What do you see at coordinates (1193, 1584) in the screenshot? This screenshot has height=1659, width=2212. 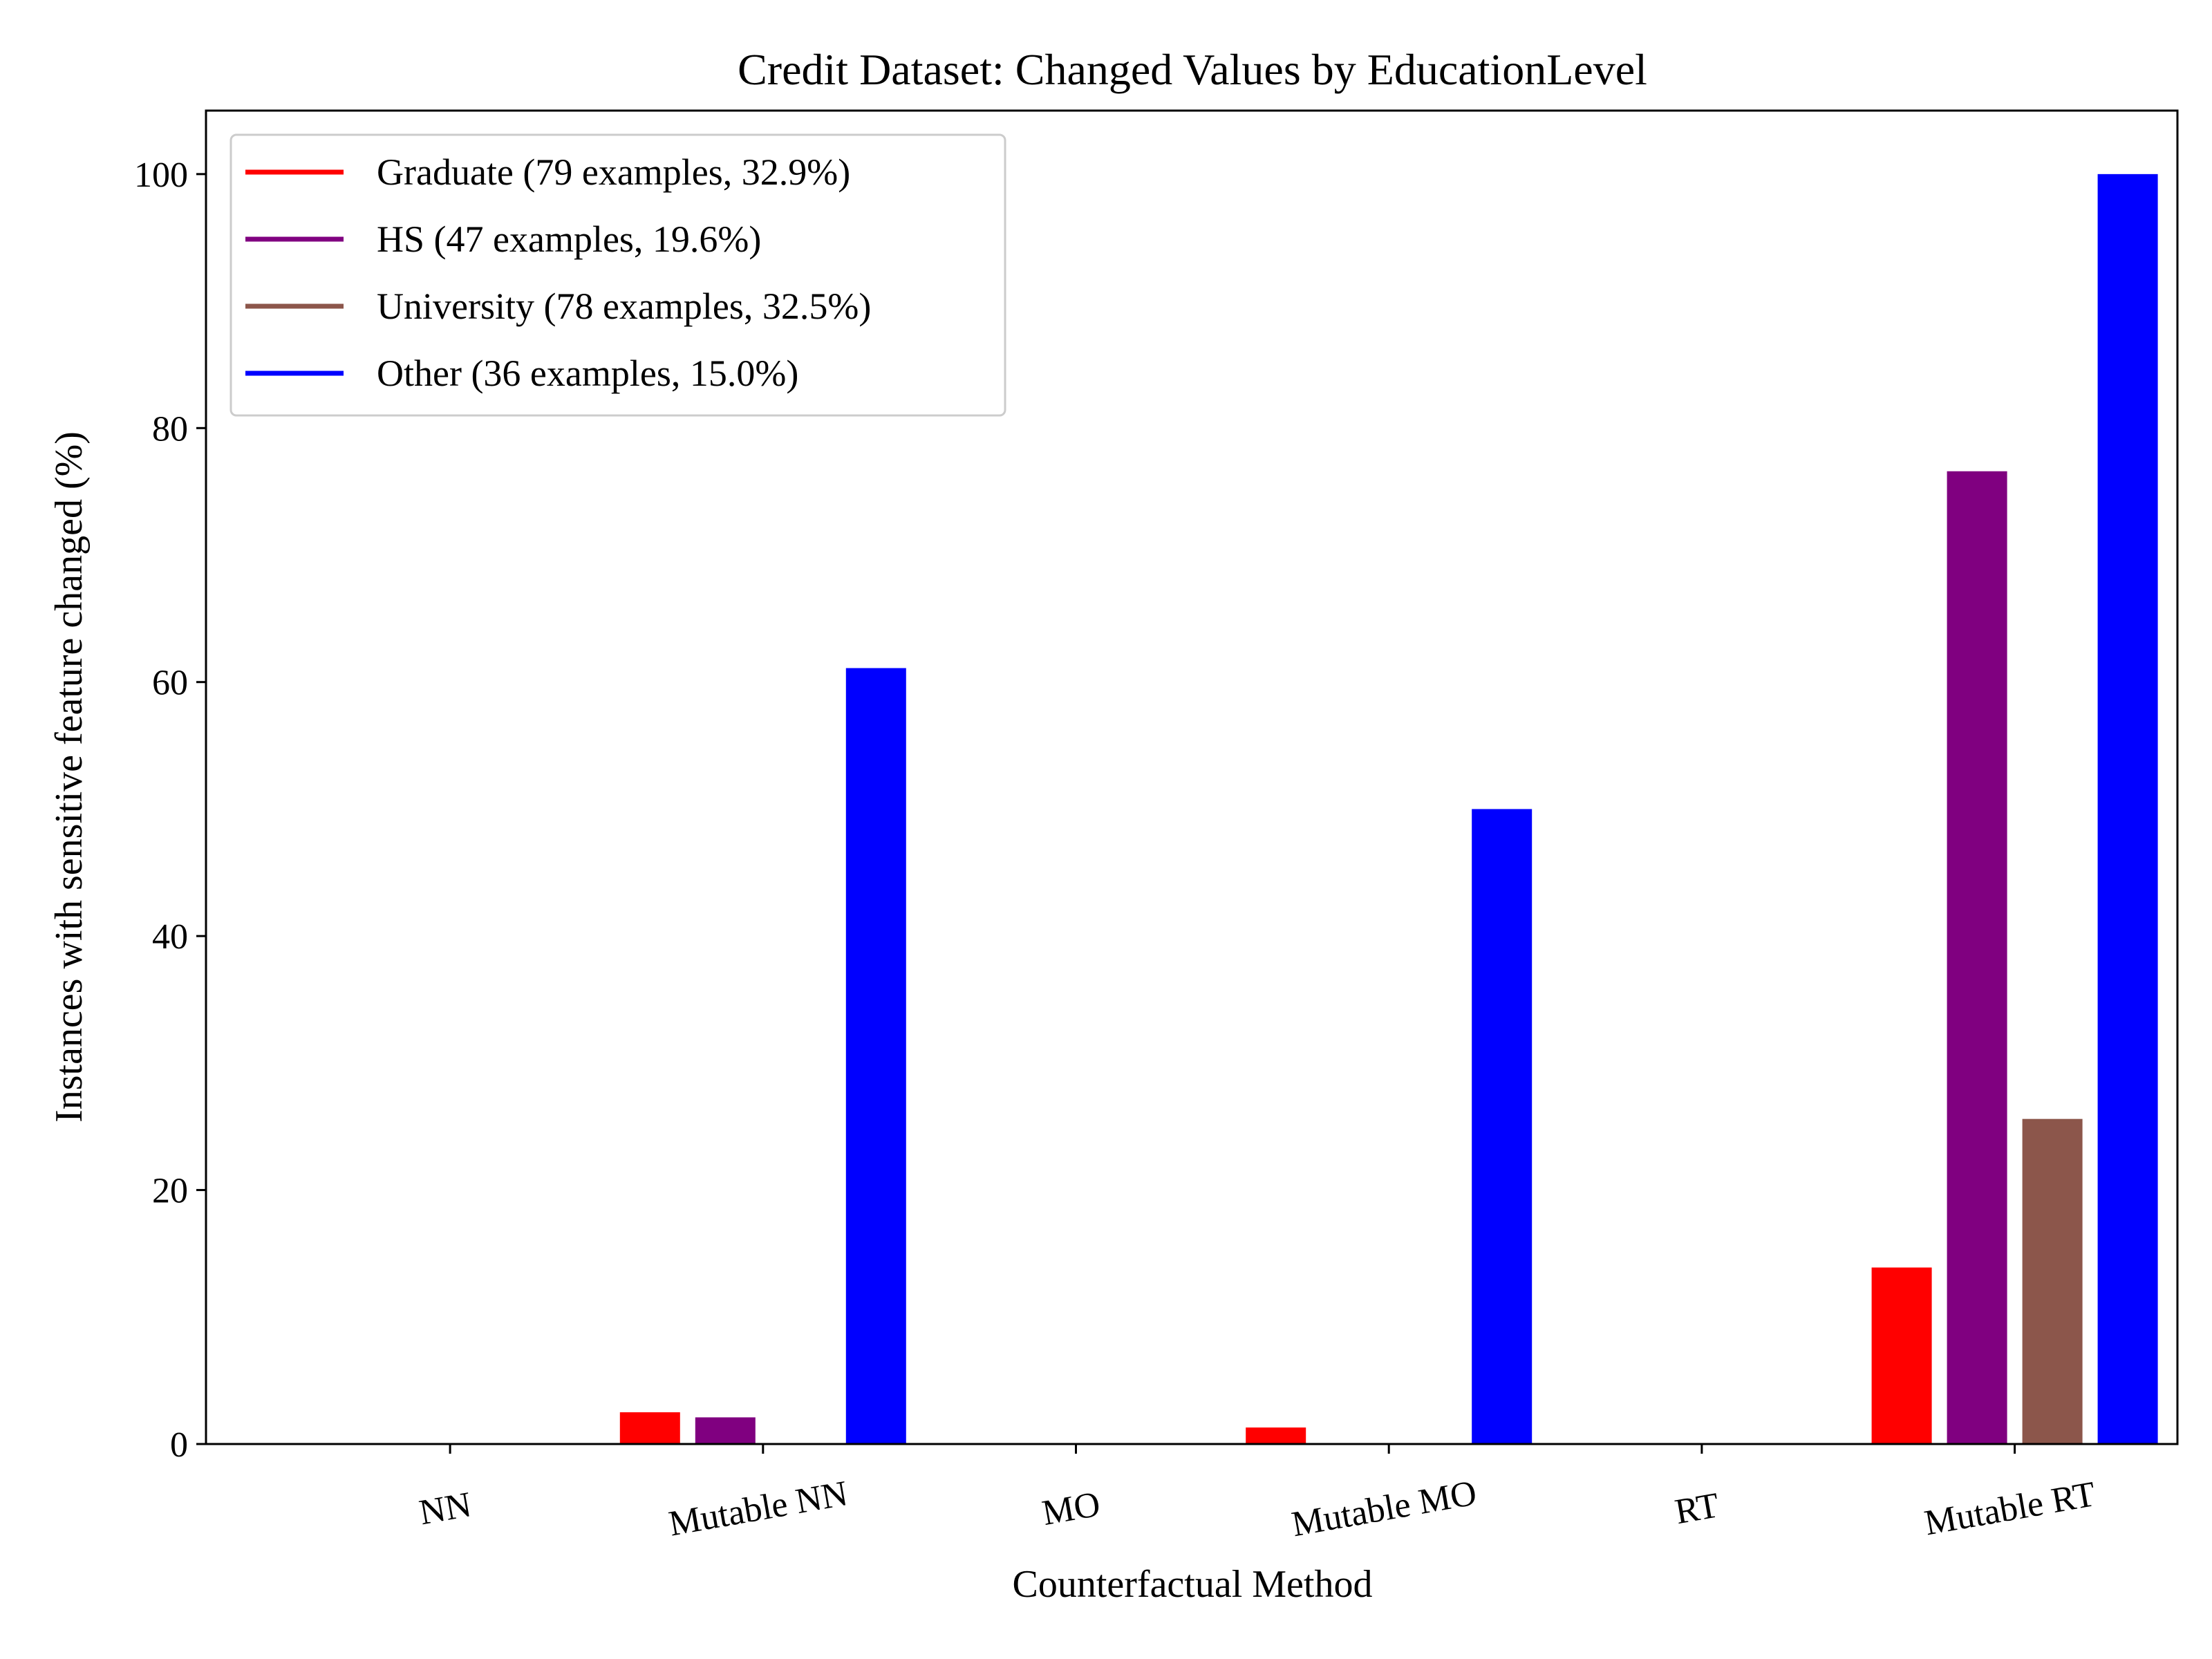 I see `x-axis-label: Counterfactual Method` at bounding box center [1193, 1584].